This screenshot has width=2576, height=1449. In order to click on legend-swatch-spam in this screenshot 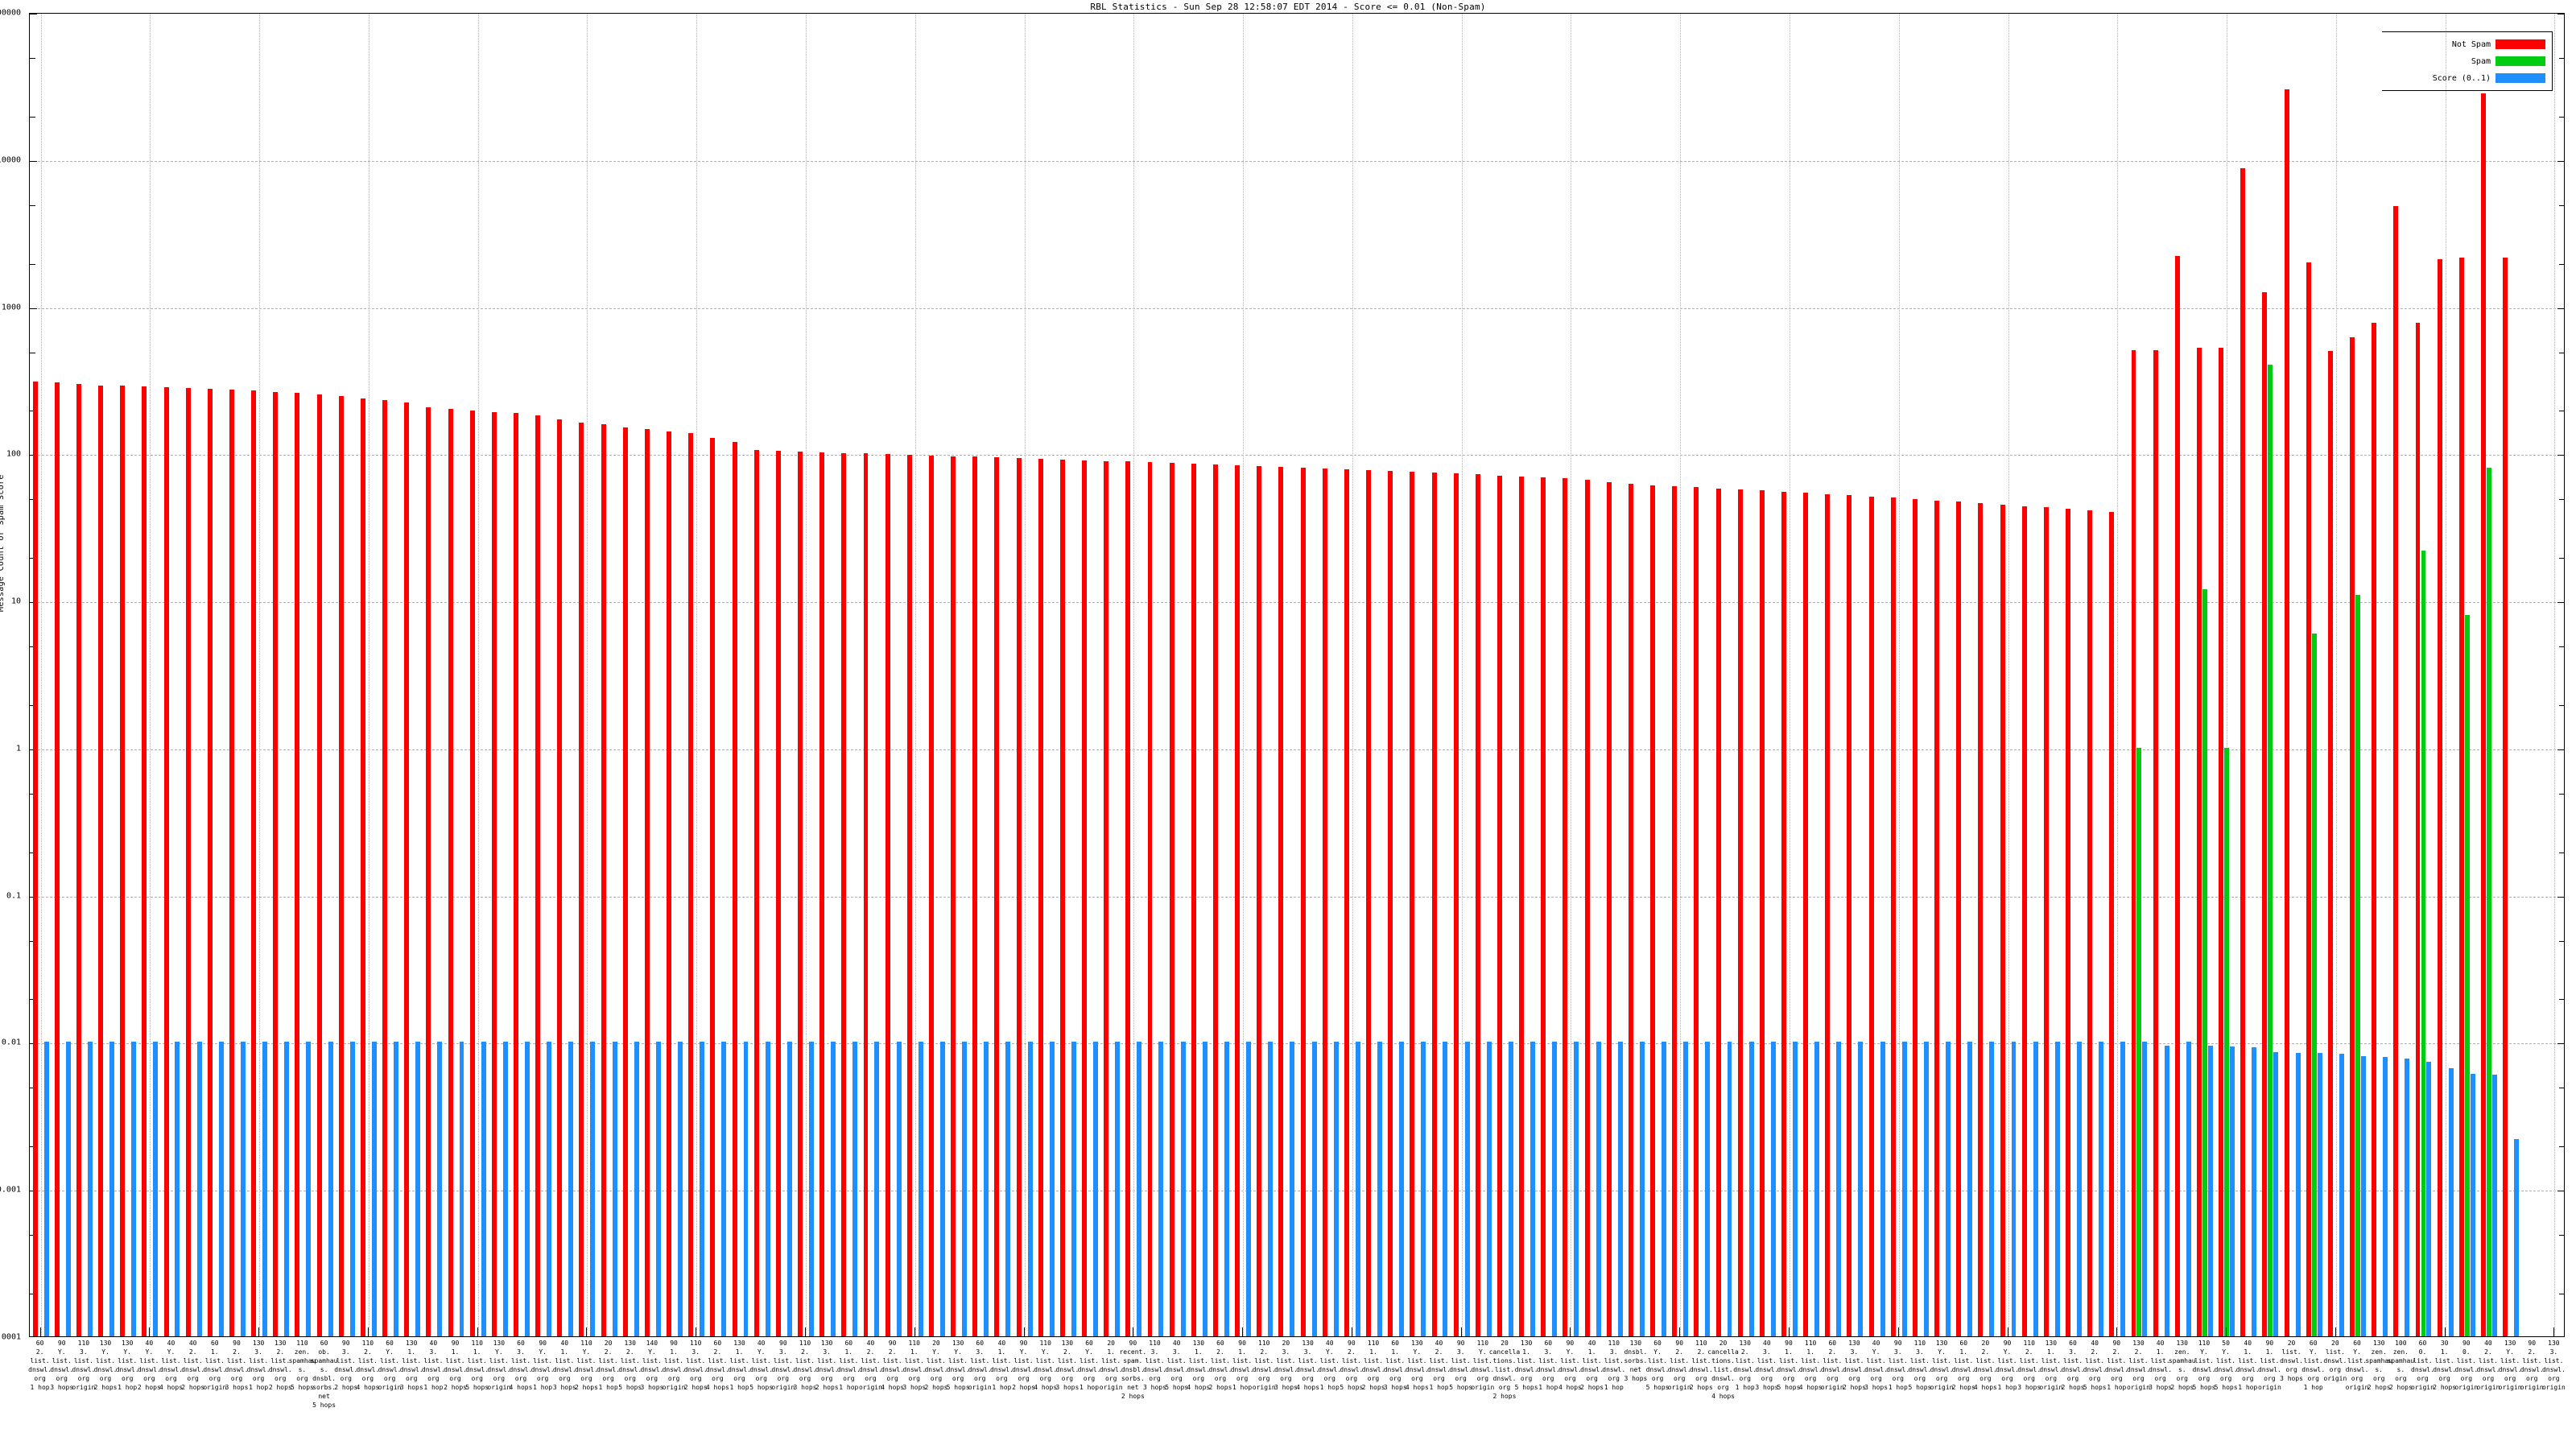, I will do `click(2520, 61)`.